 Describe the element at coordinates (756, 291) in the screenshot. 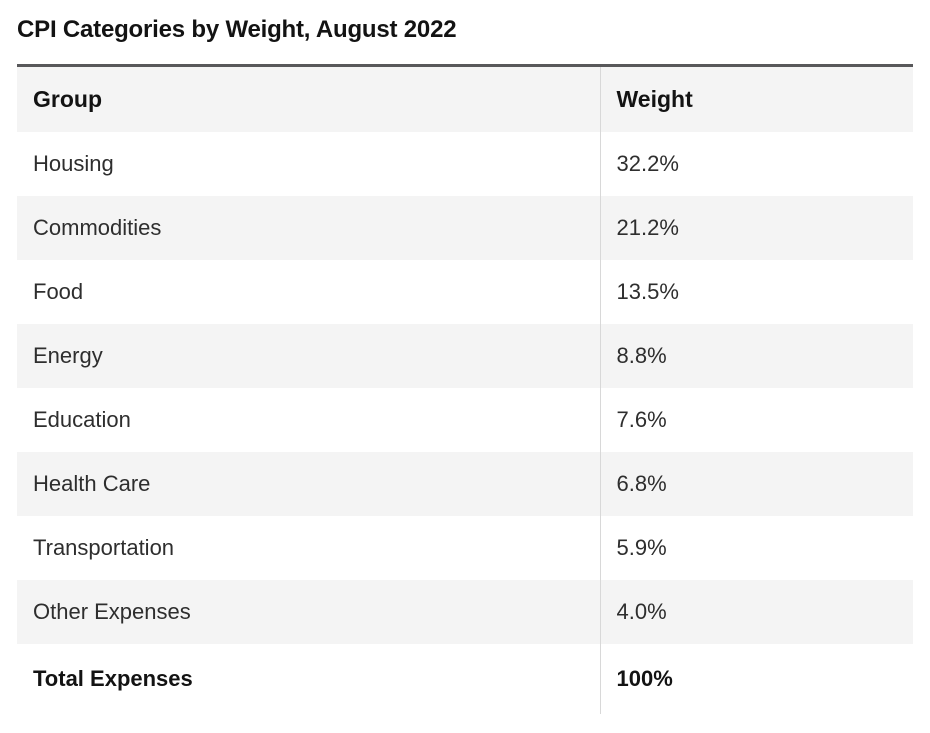

I see `weight-cell: 13.5%` at that location.